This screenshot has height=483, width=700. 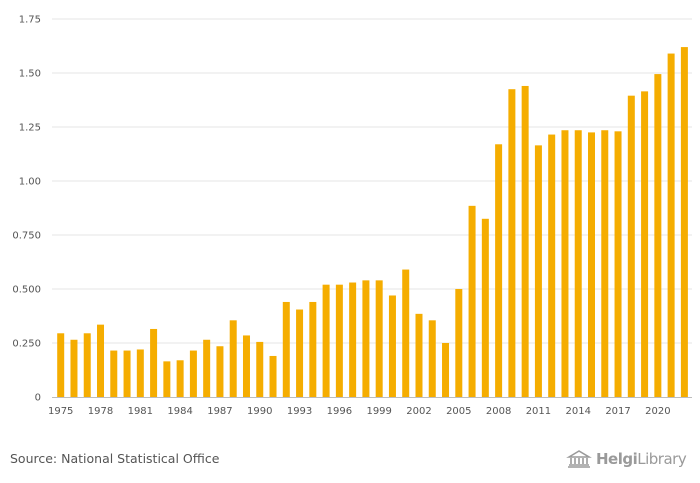 What do you see at coordinates (605, 264) in the screenshot?
I see `bar-2016` at bounding box center [605, 264].